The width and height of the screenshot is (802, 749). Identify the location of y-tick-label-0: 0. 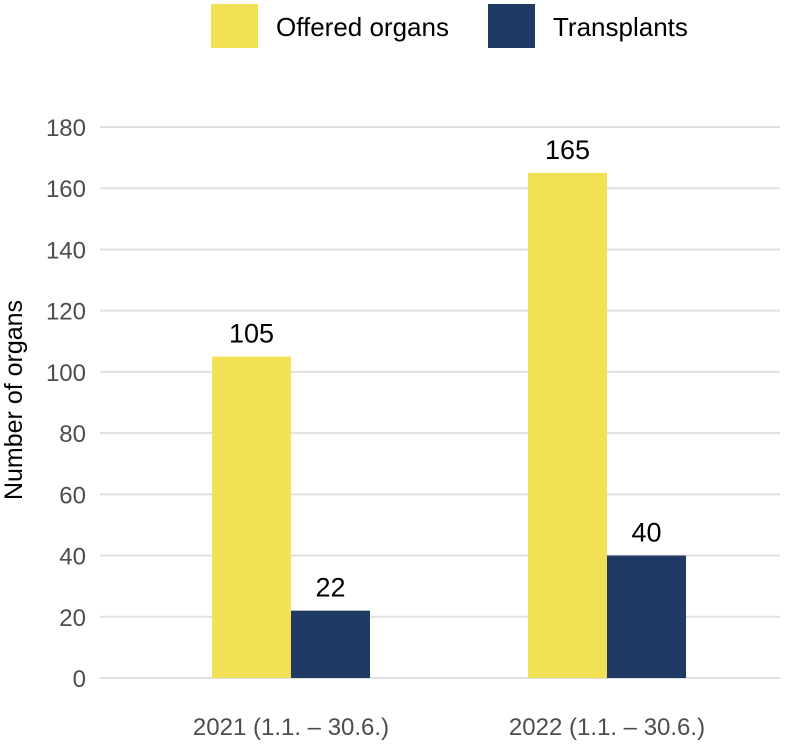
(79, 679).